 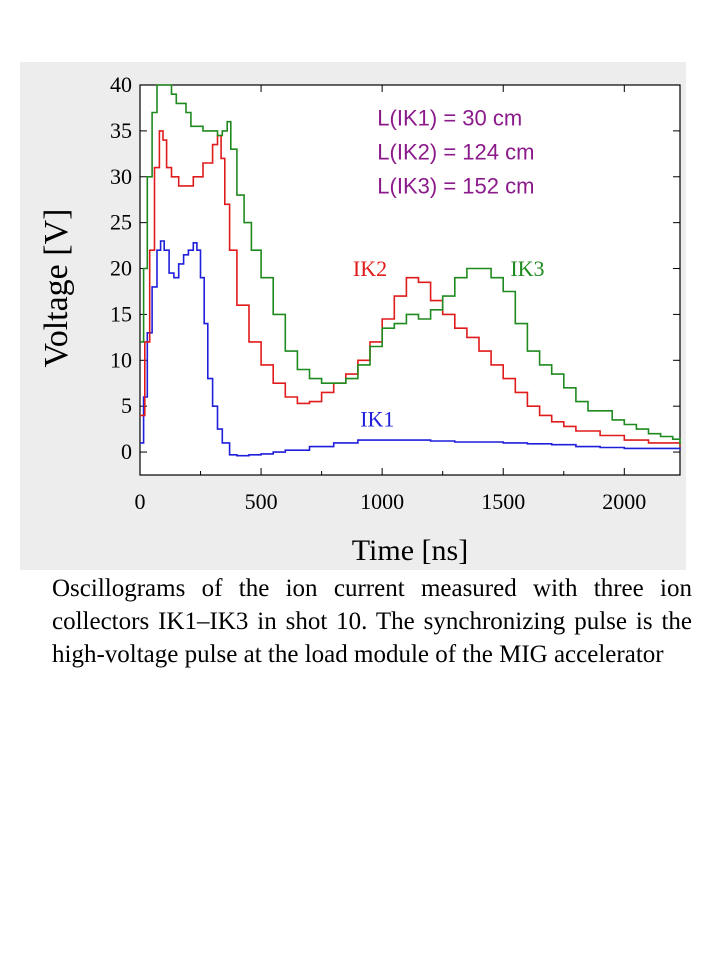 I want to click on y-tick-label: 10, so click(x=121, y=359).